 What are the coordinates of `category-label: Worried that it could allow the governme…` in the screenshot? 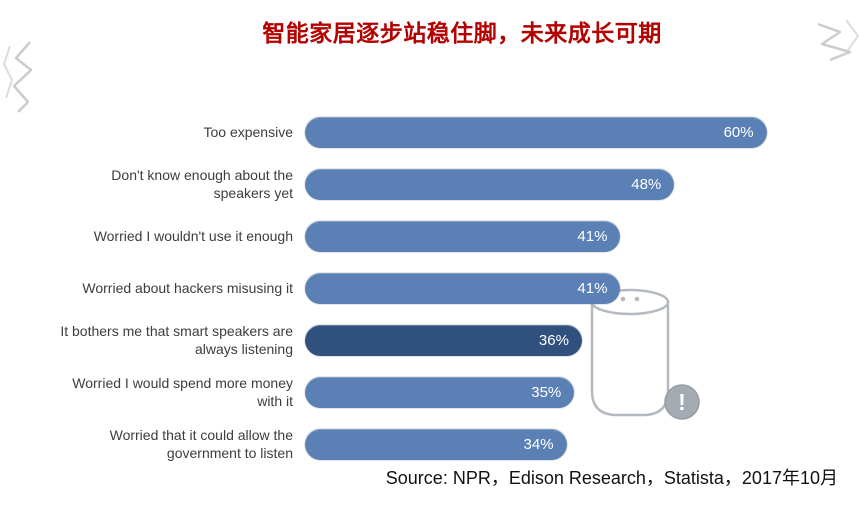 It's located at (201, 443).